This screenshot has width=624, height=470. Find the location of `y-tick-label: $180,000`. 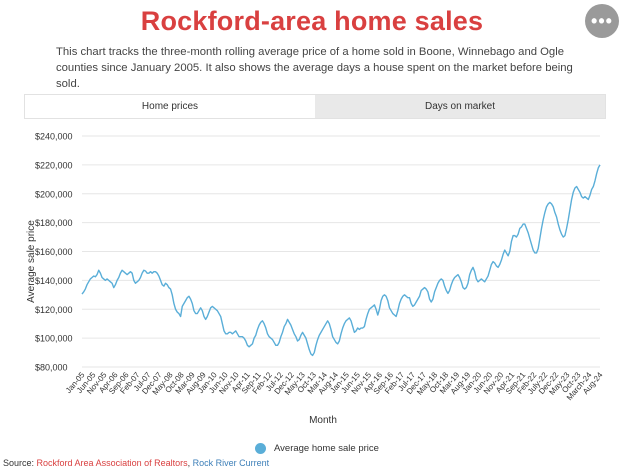

y-tick-label: $180,000 is located at coordinates (54, 223).